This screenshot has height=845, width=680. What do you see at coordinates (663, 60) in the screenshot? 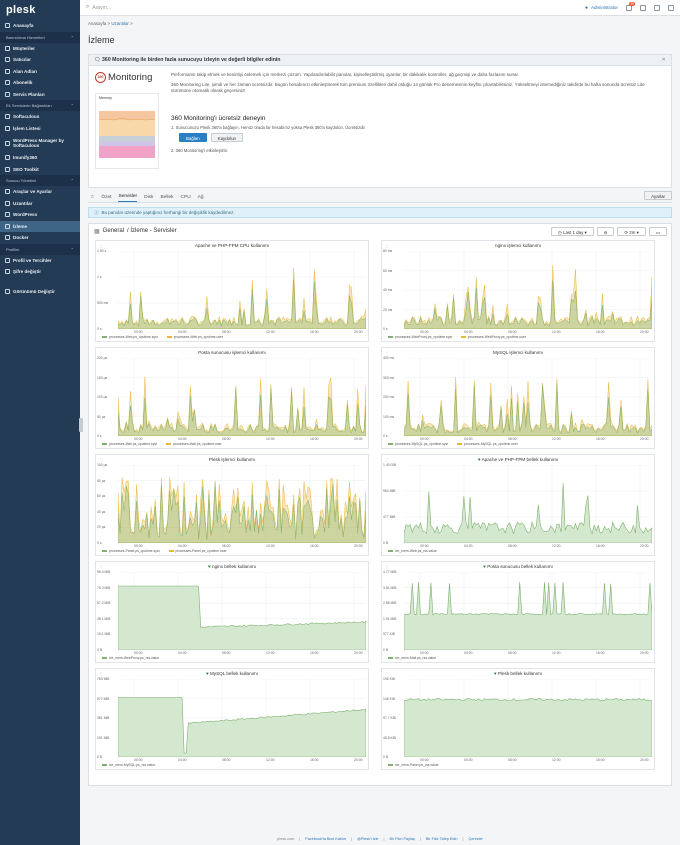
I see `close-icon: ✕` at bounding box center [663, 60].